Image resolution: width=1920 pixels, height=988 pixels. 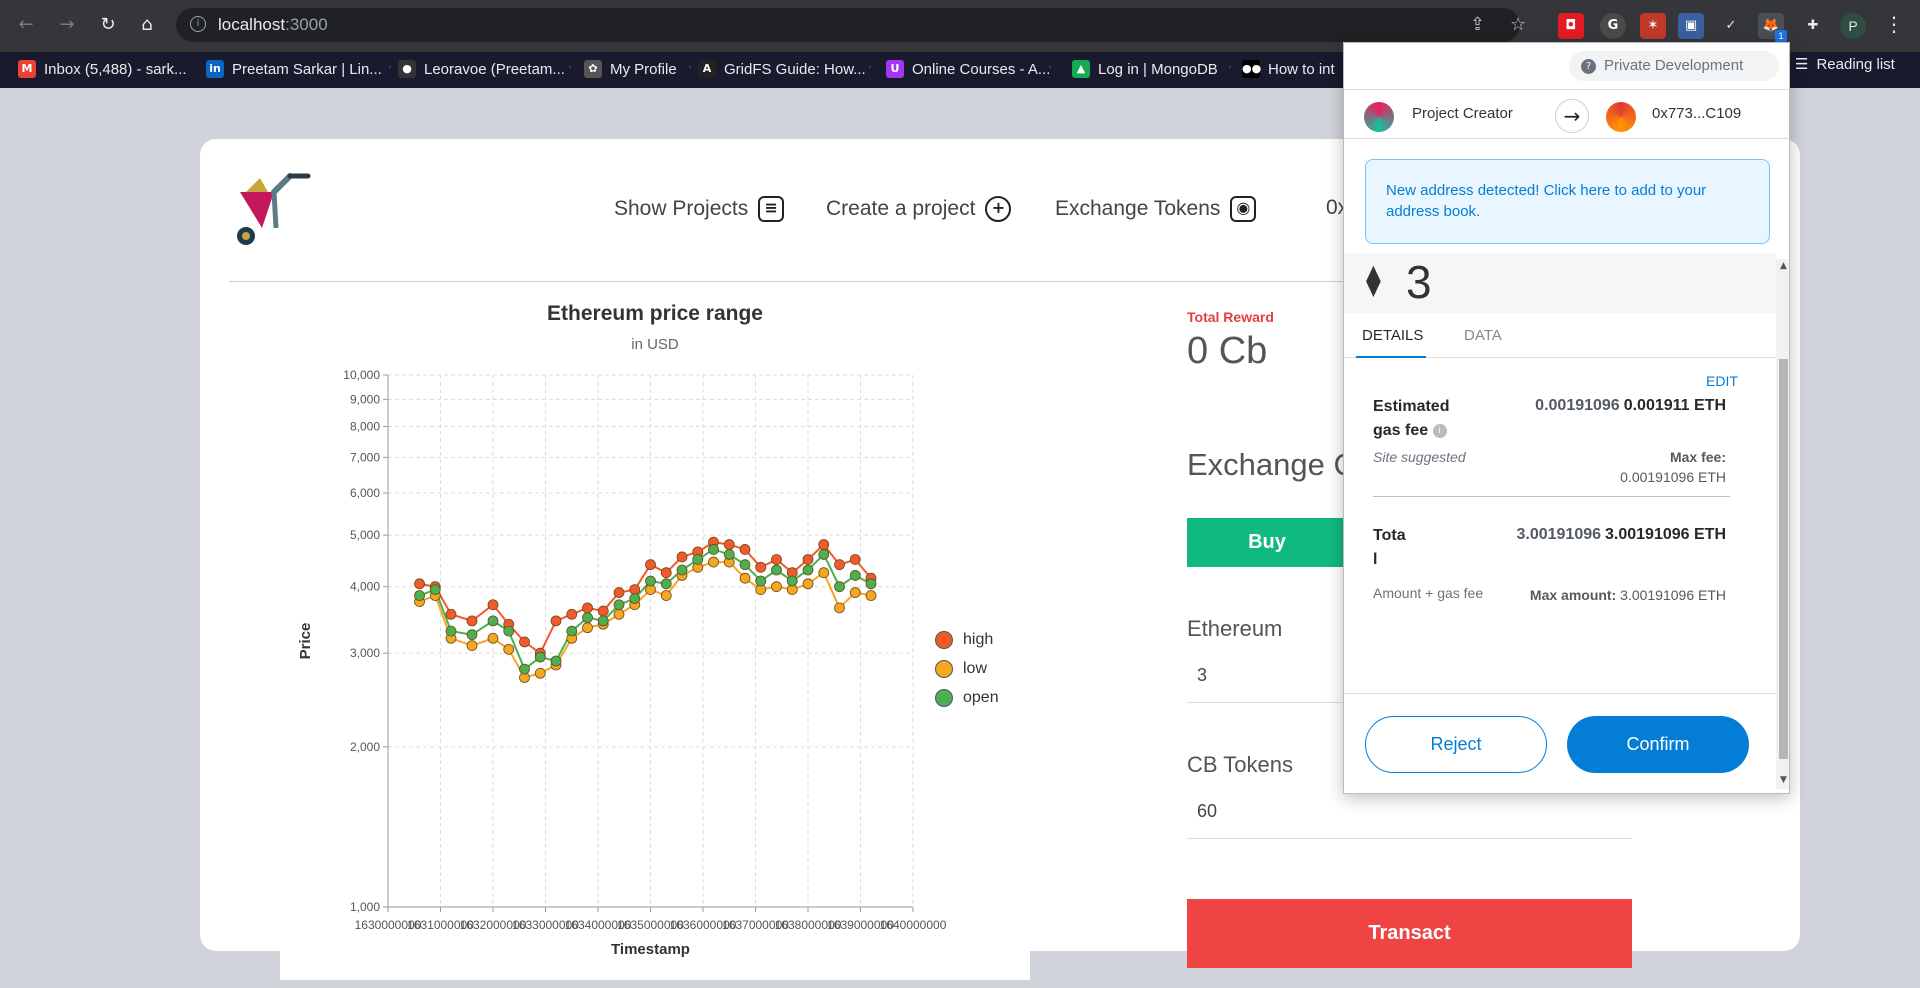 I want to click on wallet-address: 0x, so click(x=1337, y=207).